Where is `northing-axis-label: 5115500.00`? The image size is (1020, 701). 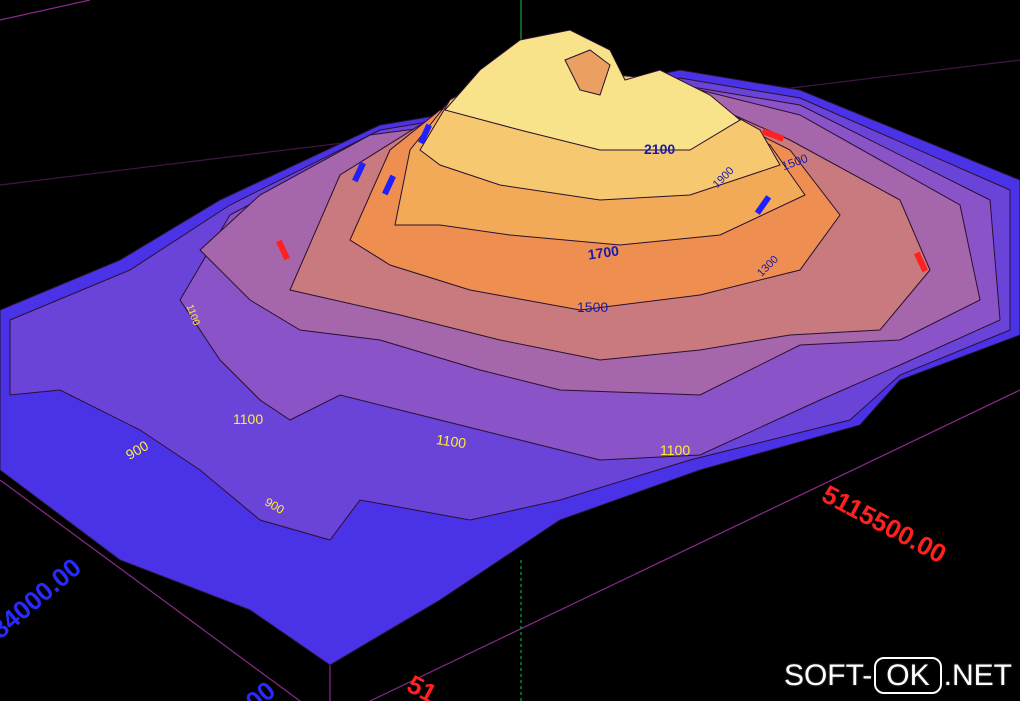 northing-axis-label: 5115500.00 is located at coordinates (884, 524).